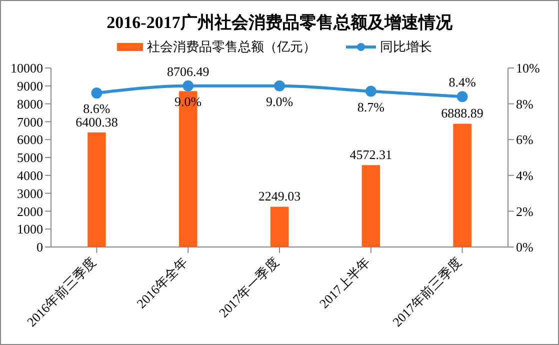 The width and height of the screenshot is (559, 345). What do you see at coordinates (30, 193) in the screenshot?
I see `y-tick-label: 3000` at bounding box center [30, 193].